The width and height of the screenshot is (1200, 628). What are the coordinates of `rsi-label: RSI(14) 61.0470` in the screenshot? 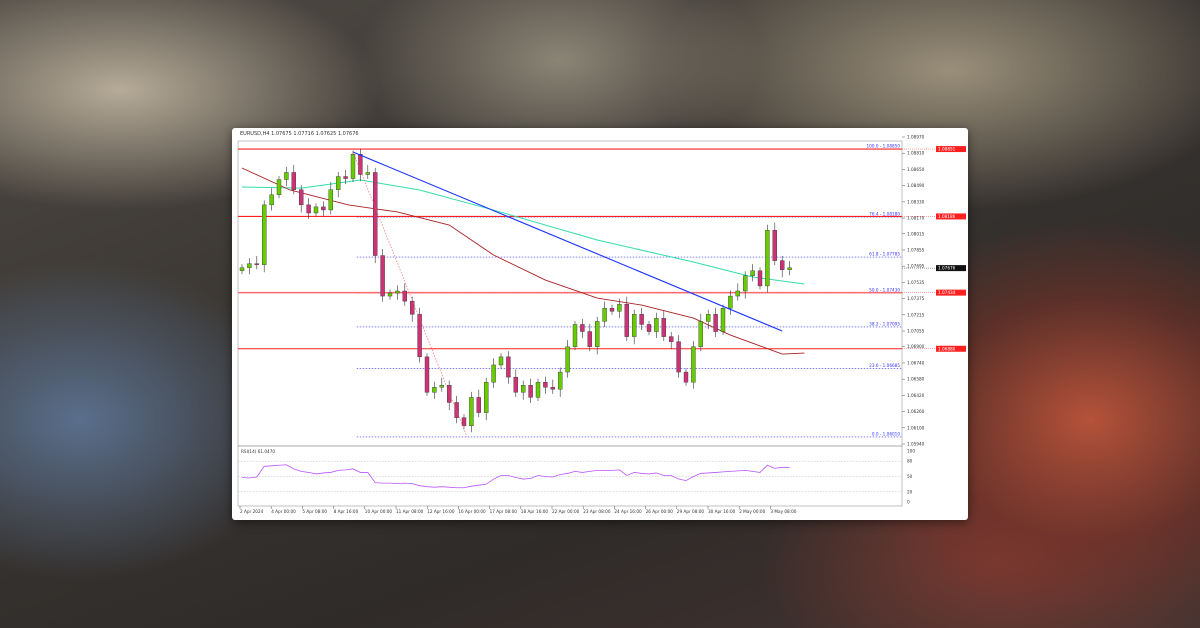 It's located at (258, 451).